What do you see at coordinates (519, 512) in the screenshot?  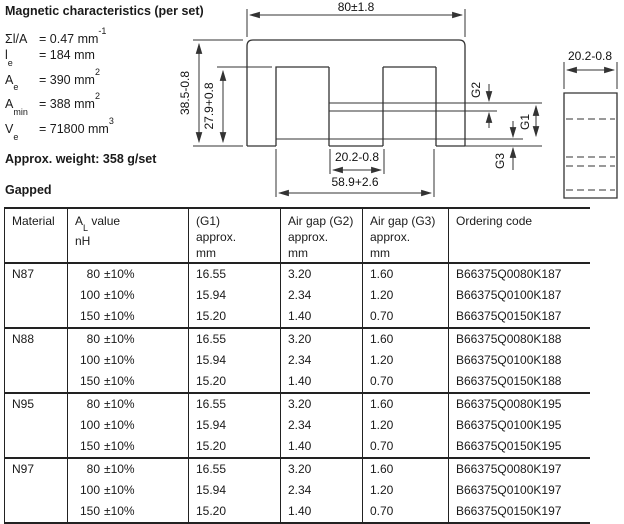 I see `ordering-code-cell: B66375Q0150K197` at bounding box center [519, 512].